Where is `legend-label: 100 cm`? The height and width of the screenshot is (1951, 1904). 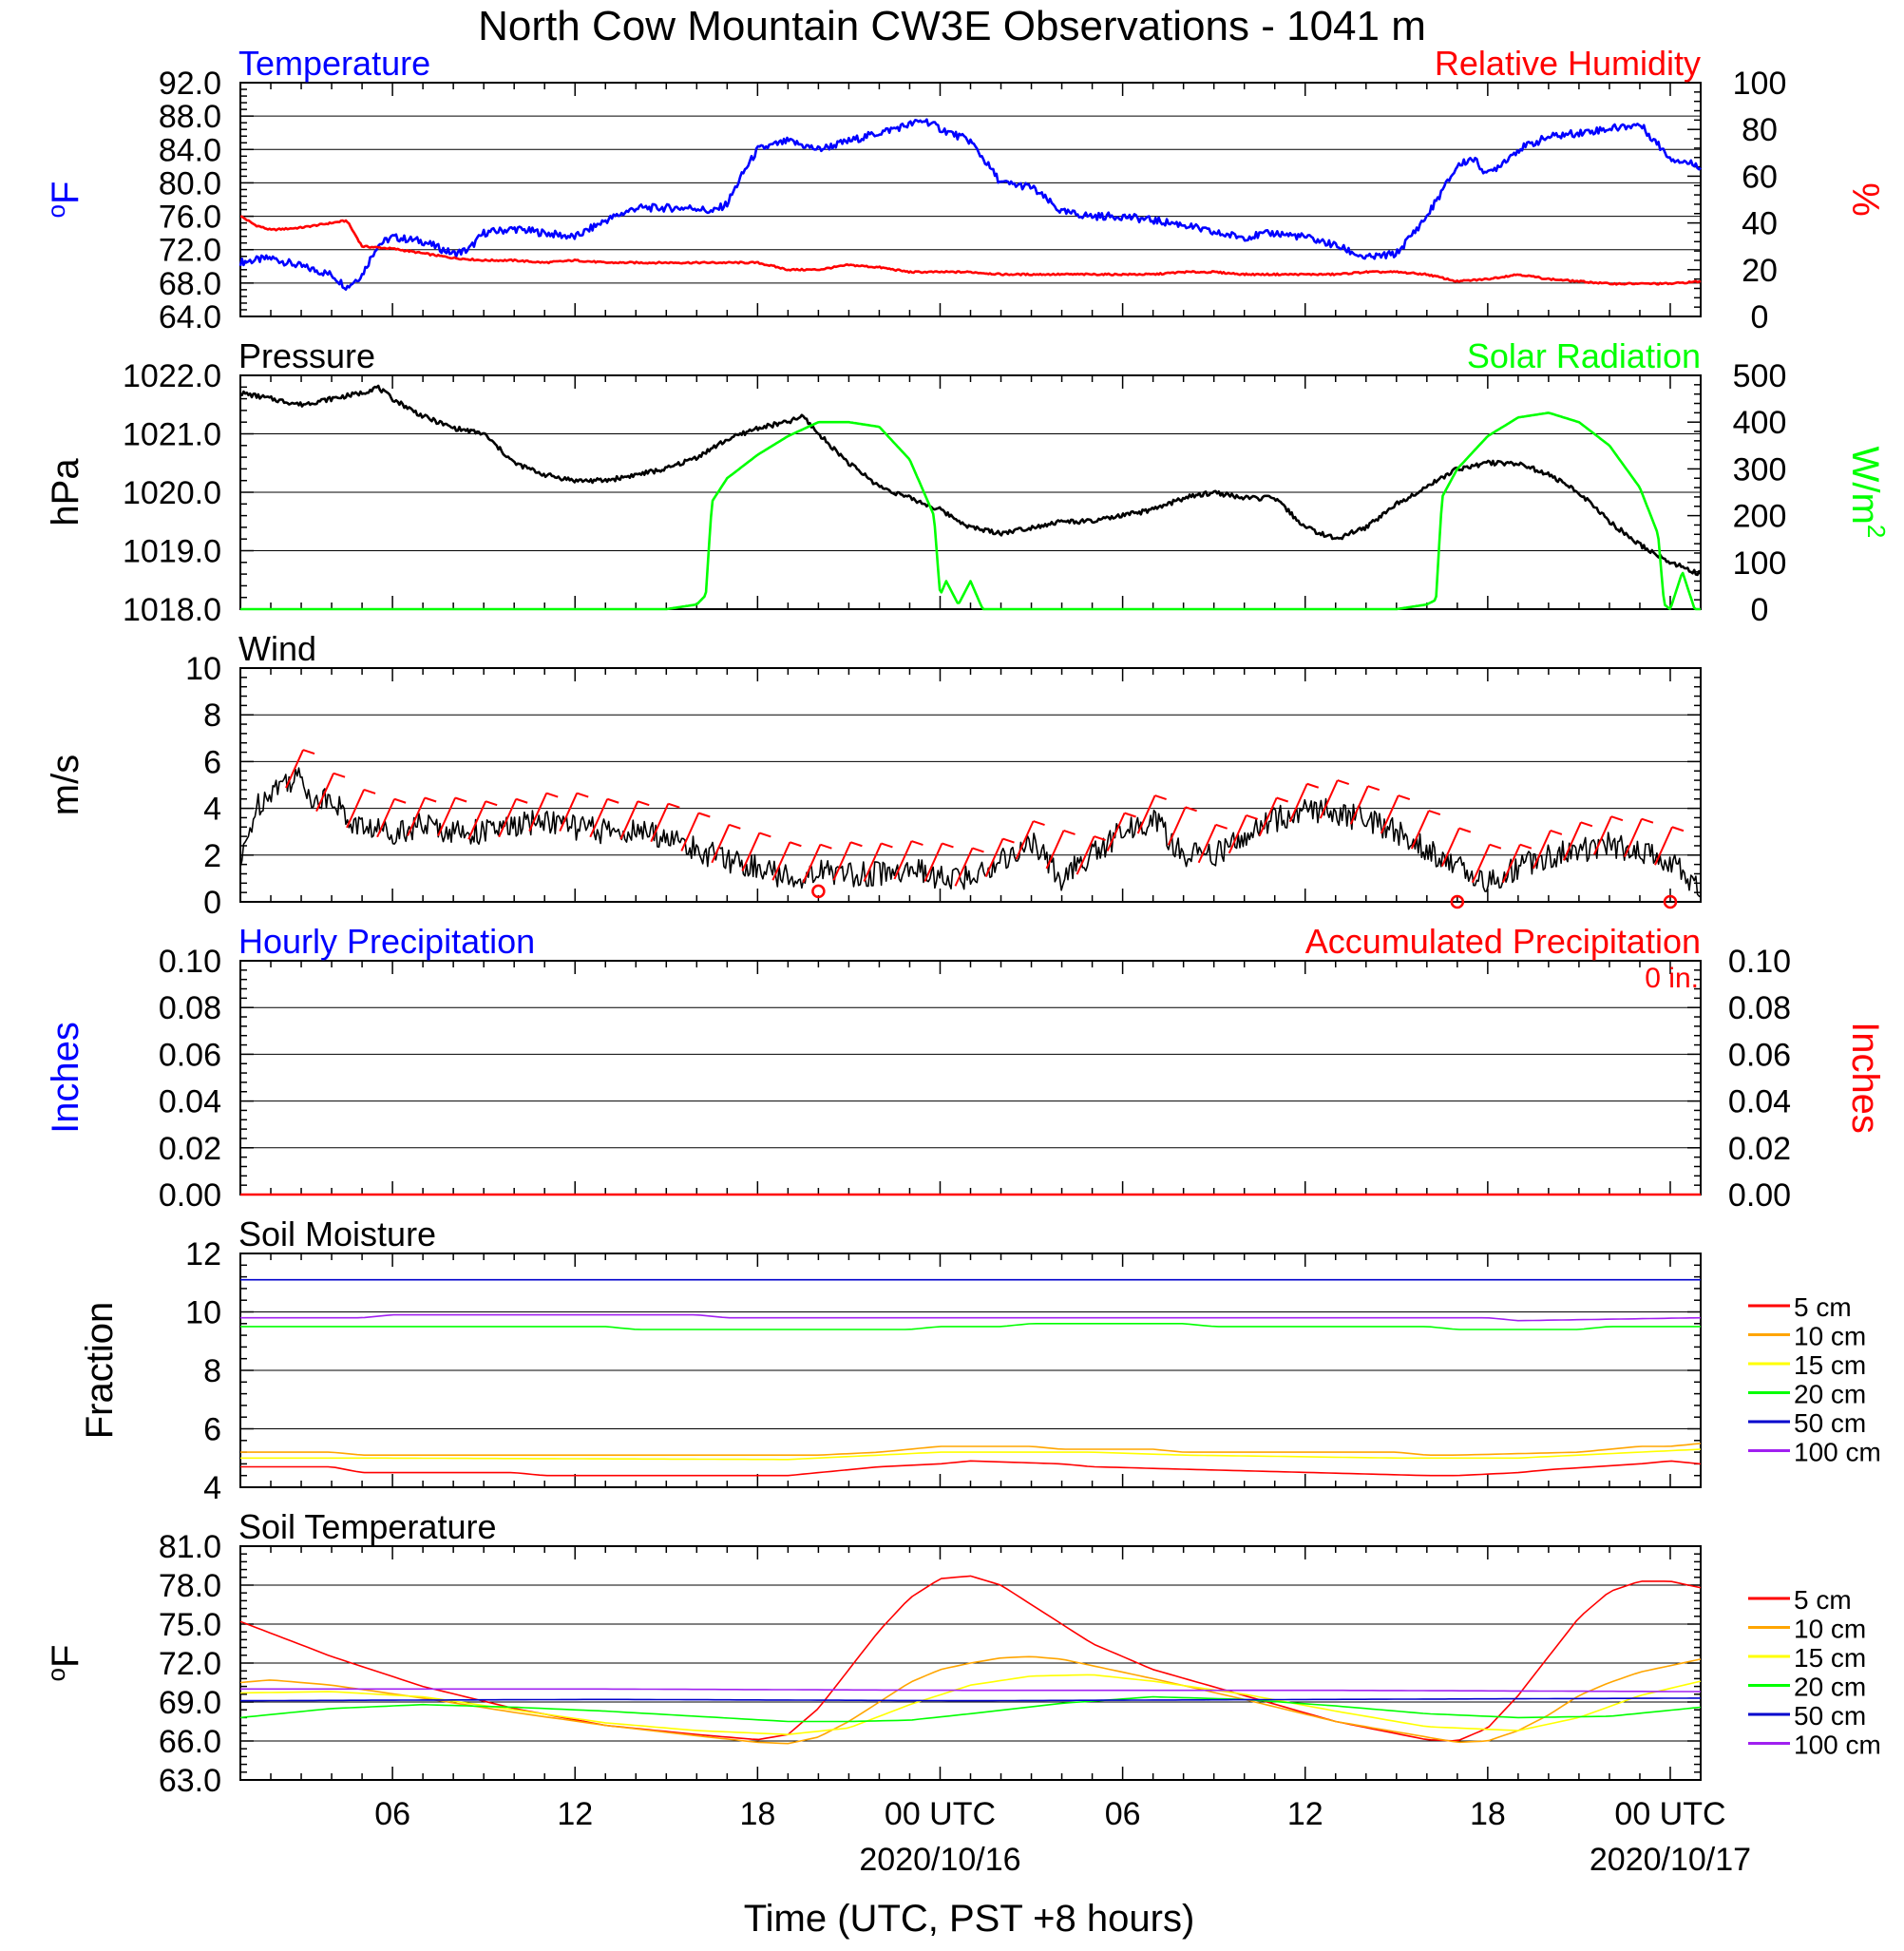 legend-label: 100 cm is located at coordinates (1838, 1746).